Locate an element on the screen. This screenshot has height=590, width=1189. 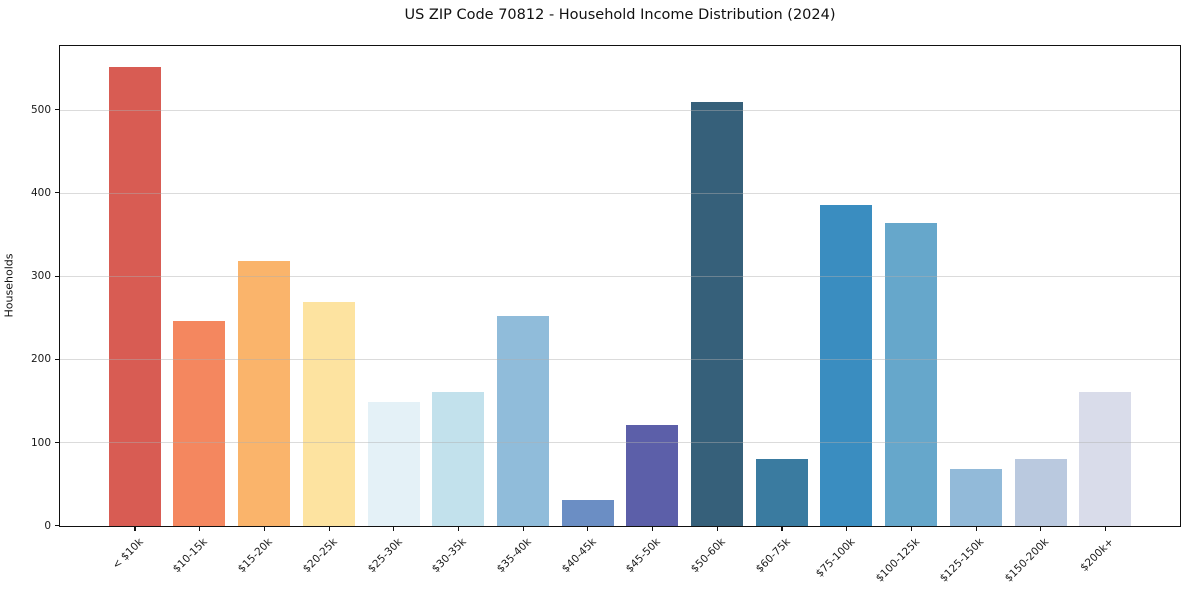
x-tick-label-$60-75k: $60-75k is located at coordinates (773, 556).